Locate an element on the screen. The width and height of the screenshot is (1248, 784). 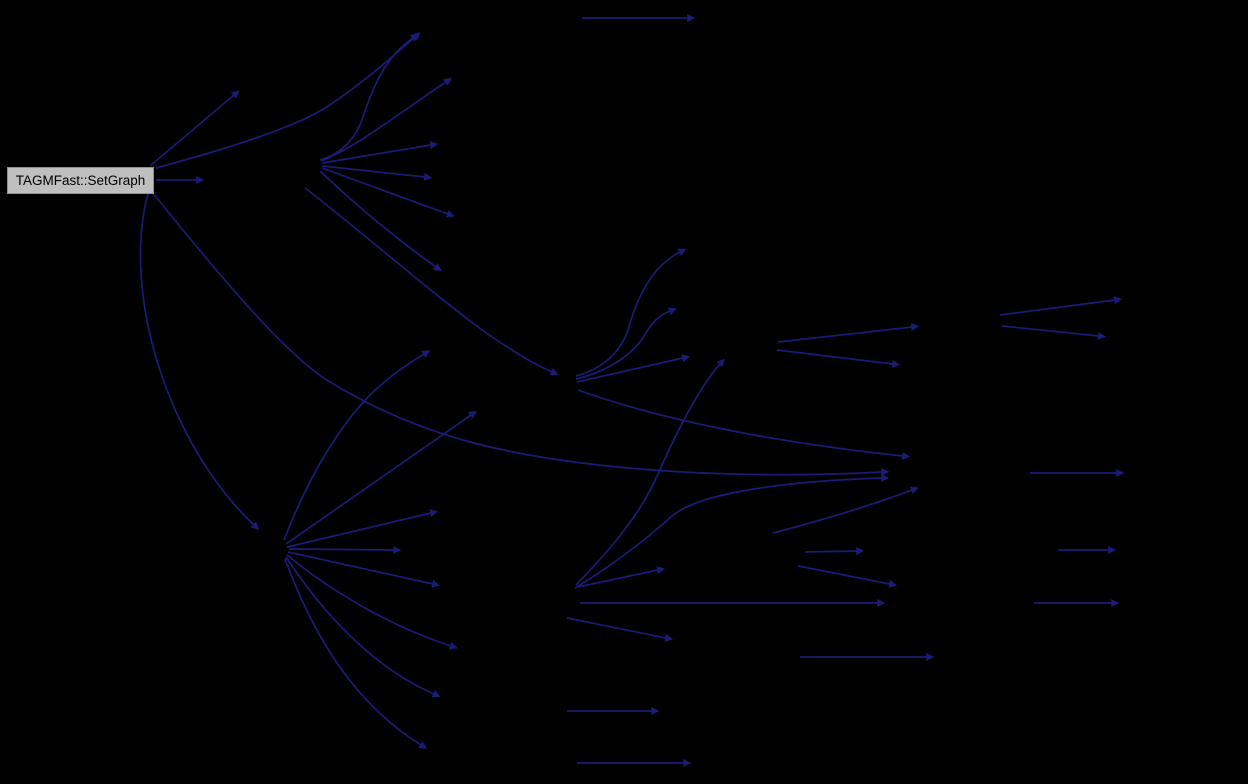
call-edge-hub1-scurve-top is located at coordinates (369, 97).